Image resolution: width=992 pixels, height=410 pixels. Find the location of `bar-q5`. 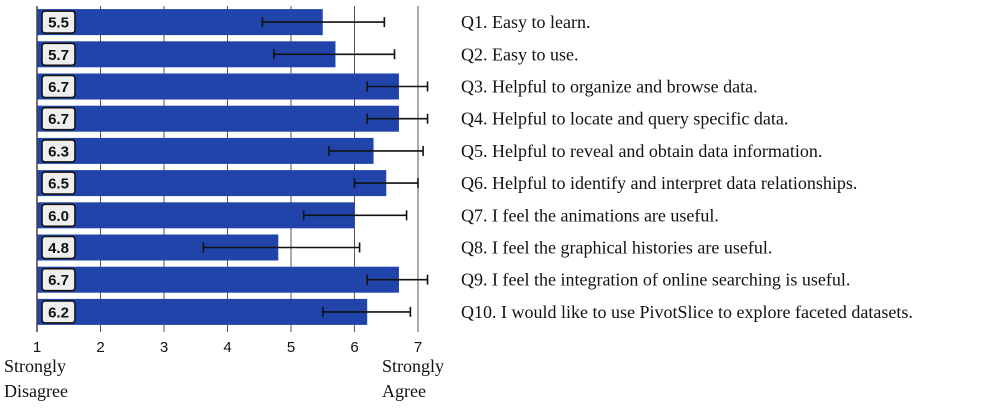

bar-q5 is located at coordinates (205, 150).